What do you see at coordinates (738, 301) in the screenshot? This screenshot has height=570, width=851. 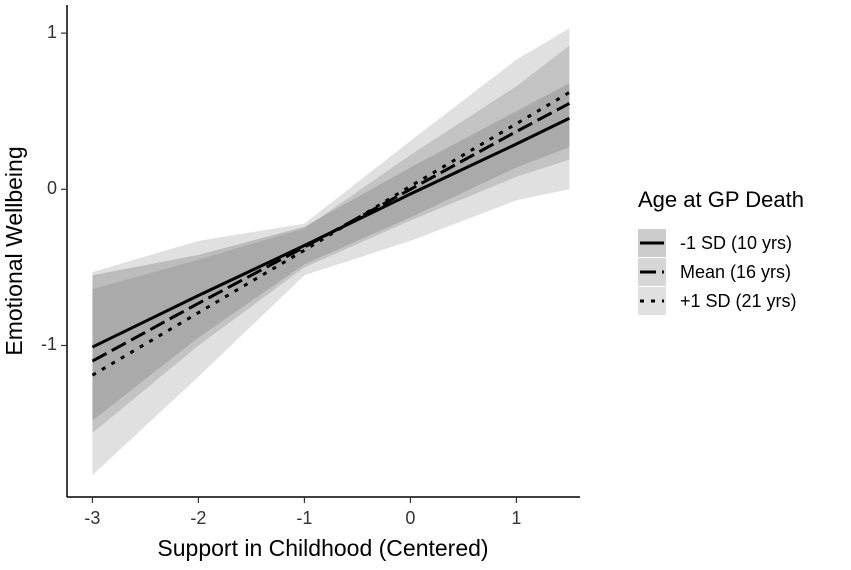 I see `legend-label: +1 SD (21 yrs)` at bounding box center [738, 301].